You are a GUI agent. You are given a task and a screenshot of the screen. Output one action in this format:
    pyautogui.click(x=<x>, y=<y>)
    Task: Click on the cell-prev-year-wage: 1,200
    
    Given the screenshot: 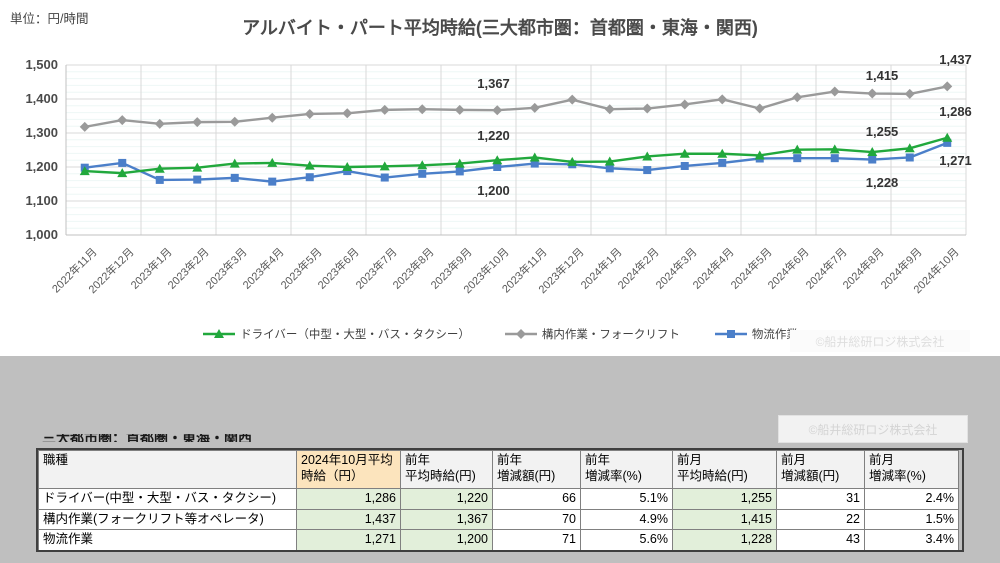 What is the action you would take?
    pyautogui.click(x=446, y=540)
    